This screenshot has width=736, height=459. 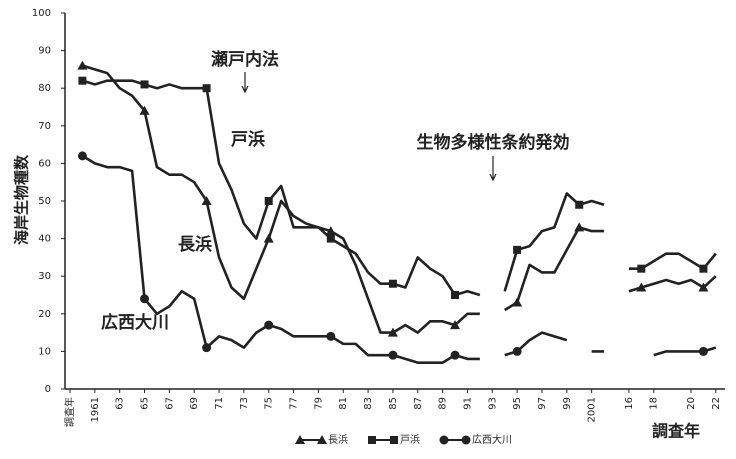 What do you see at coordinates (492, 403) in the screenshot?
I see `x-tick-label: 93` at bounding box center [492, 403].